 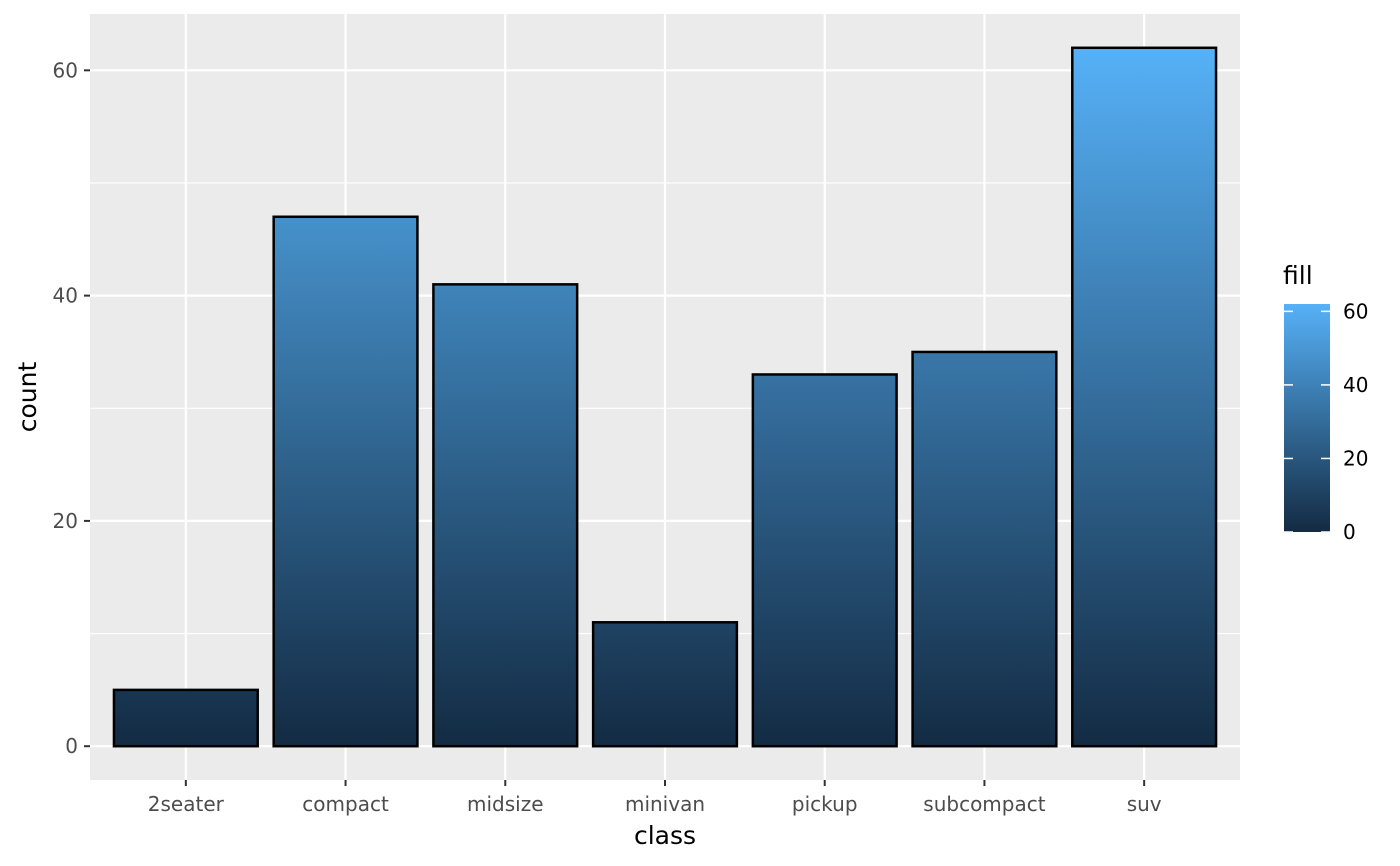 I want to click on x-tick-label: compact, so click(x=345, y=804).